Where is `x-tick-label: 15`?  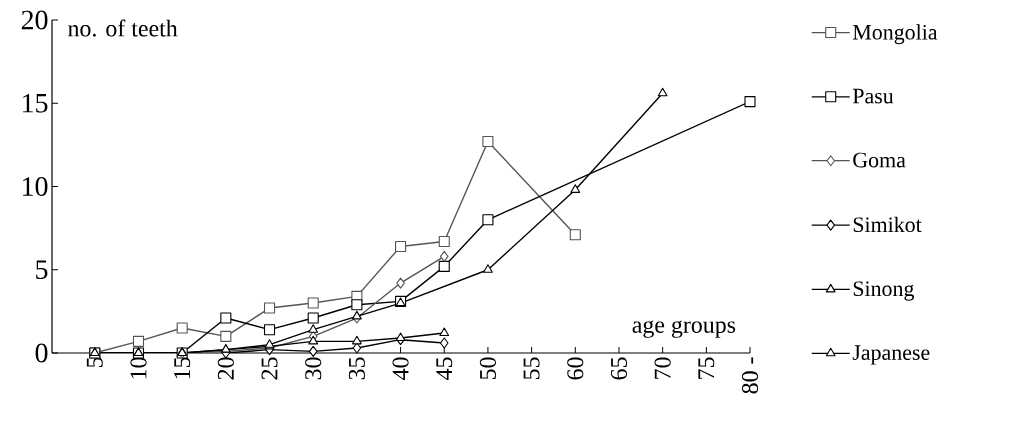 x-tick-label: 15 is located at coordinates (182, 368).